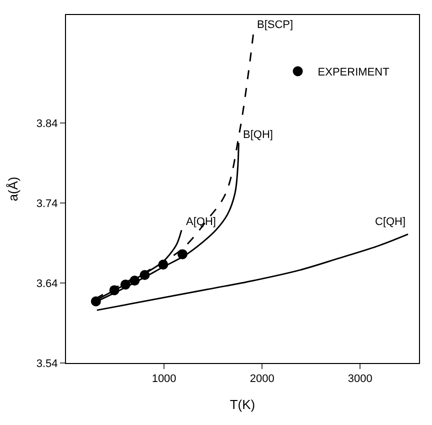 Image resolution: width=432 pixels, height=425 pixels. Describe the element at coordinates (201, 222) in the screenshot. I see `series-label: A[QH]` at that location.